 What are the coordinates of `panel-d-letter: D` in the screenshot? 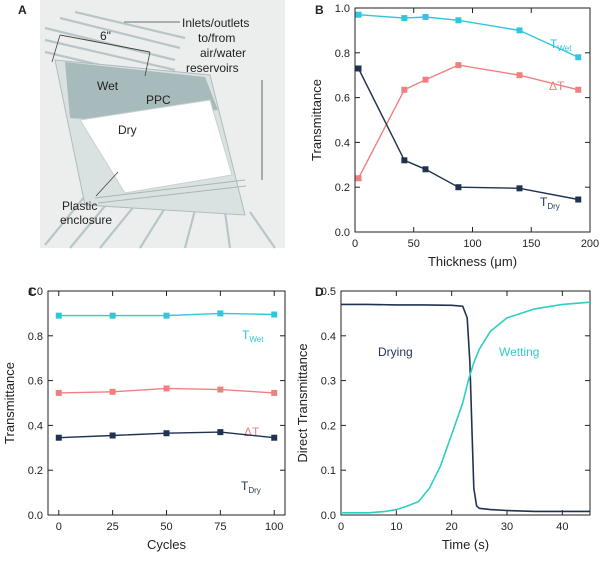 It's located at (319, 292).